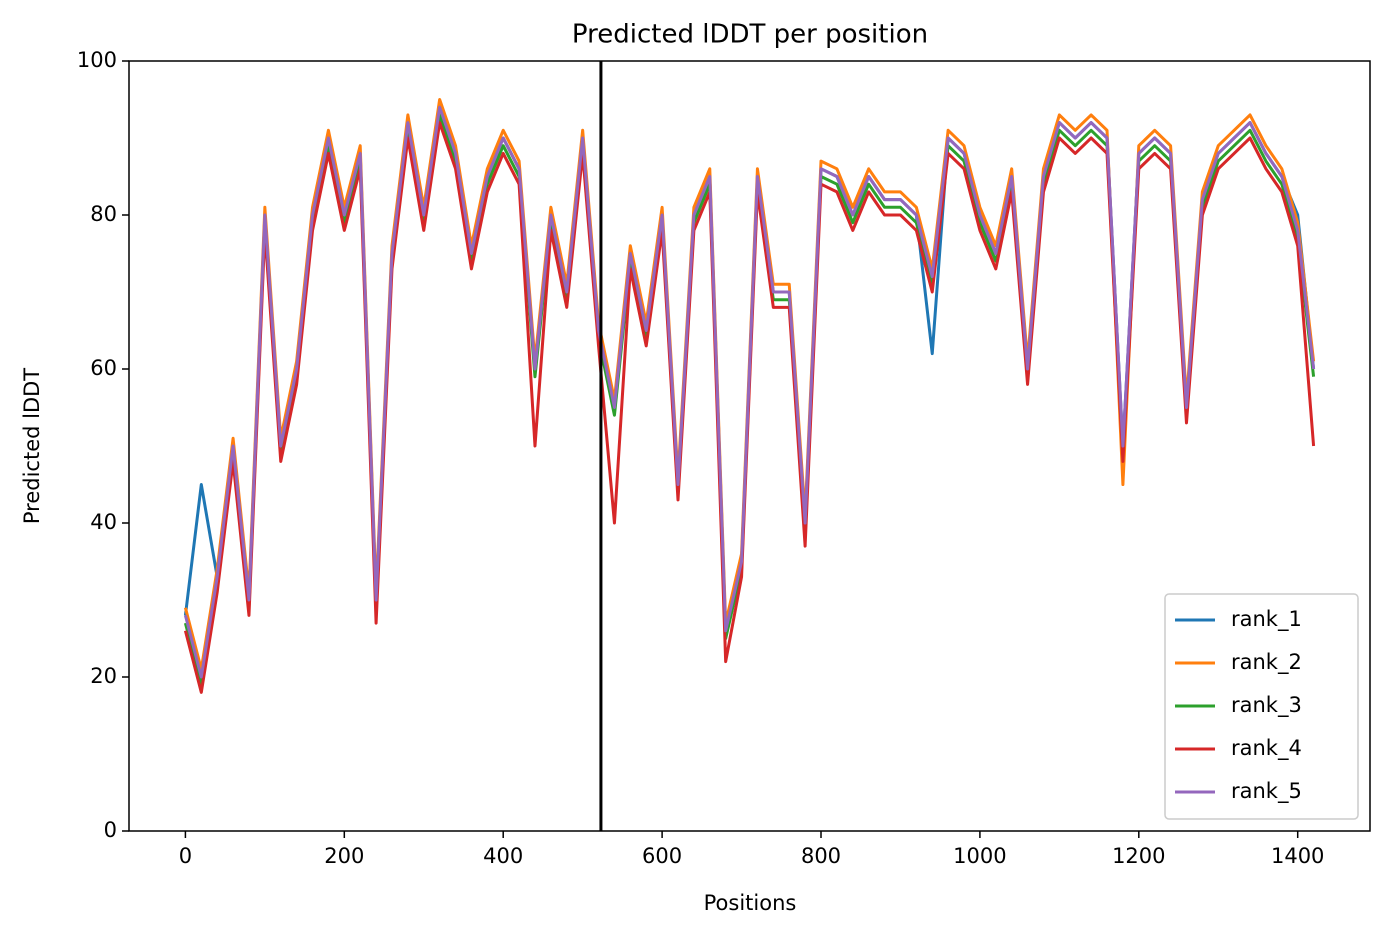  I want to click on legend-label: rank_3, so click(1266, 705).